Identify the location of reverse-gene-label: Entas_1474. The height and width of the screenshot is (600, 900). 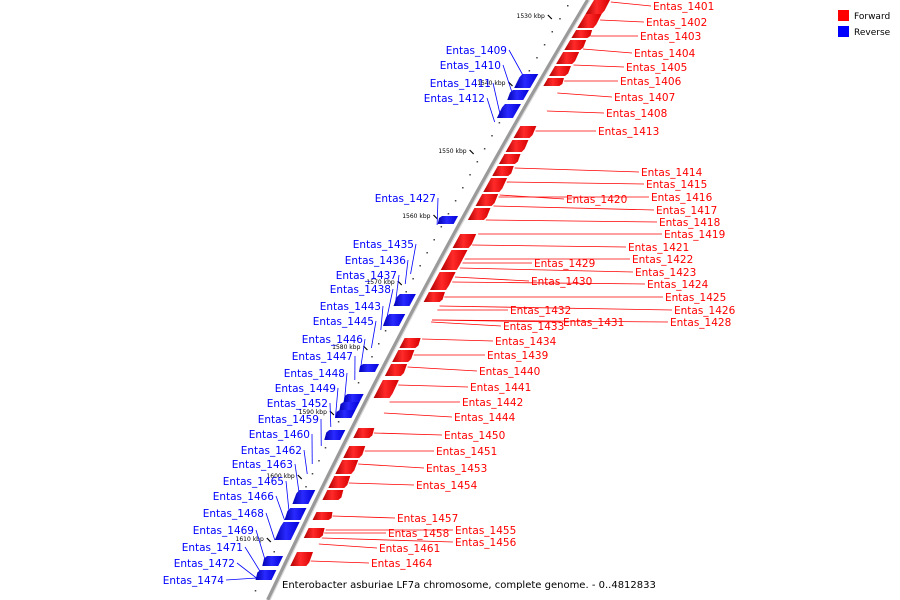
(194, 581).